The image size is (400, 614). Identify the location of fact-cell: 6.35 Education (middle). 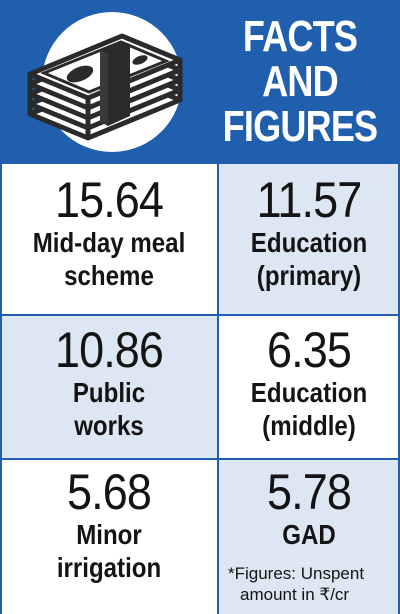
(309, 387).